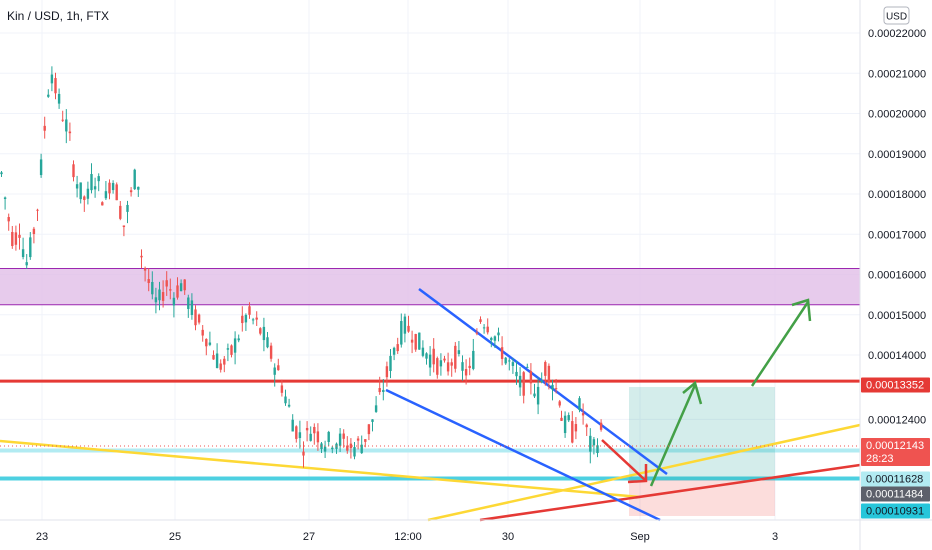 The width and height of the screenshot is (932, 550). I want to click on currency-label: USD, so click(896, 17).